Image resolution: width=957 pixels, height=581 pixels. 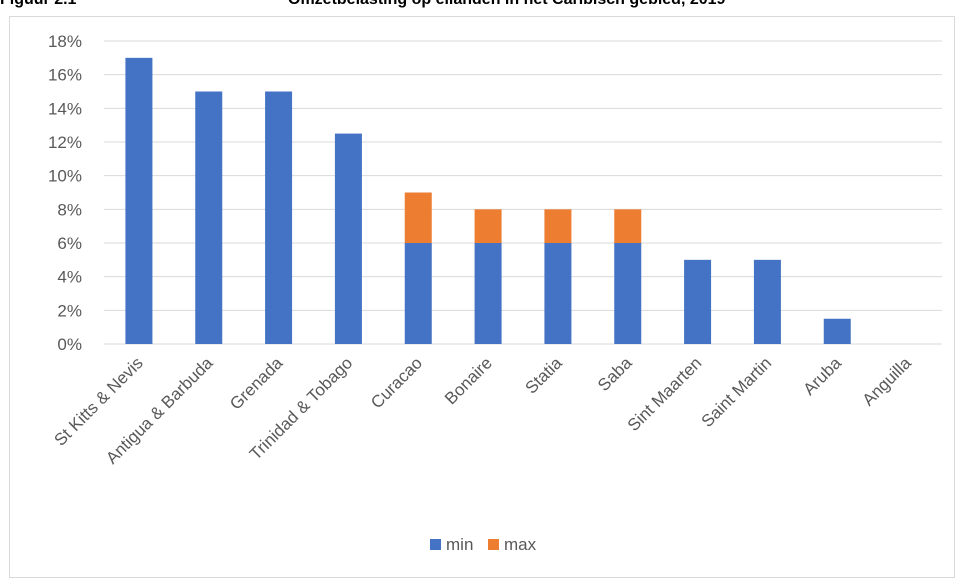 What do you see at coordinates (483, 544) in the screenshot?
I see `legend: min max` at bounding box center [483, 544].